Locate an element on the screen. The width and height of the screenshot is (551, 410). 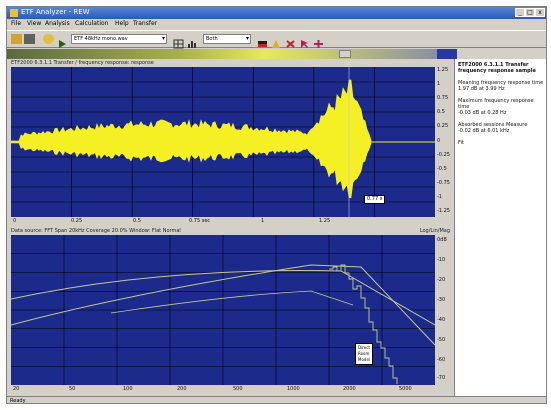
info-line: 1.97 dB at 3.99 Hz is located at coordinates (481, 89).